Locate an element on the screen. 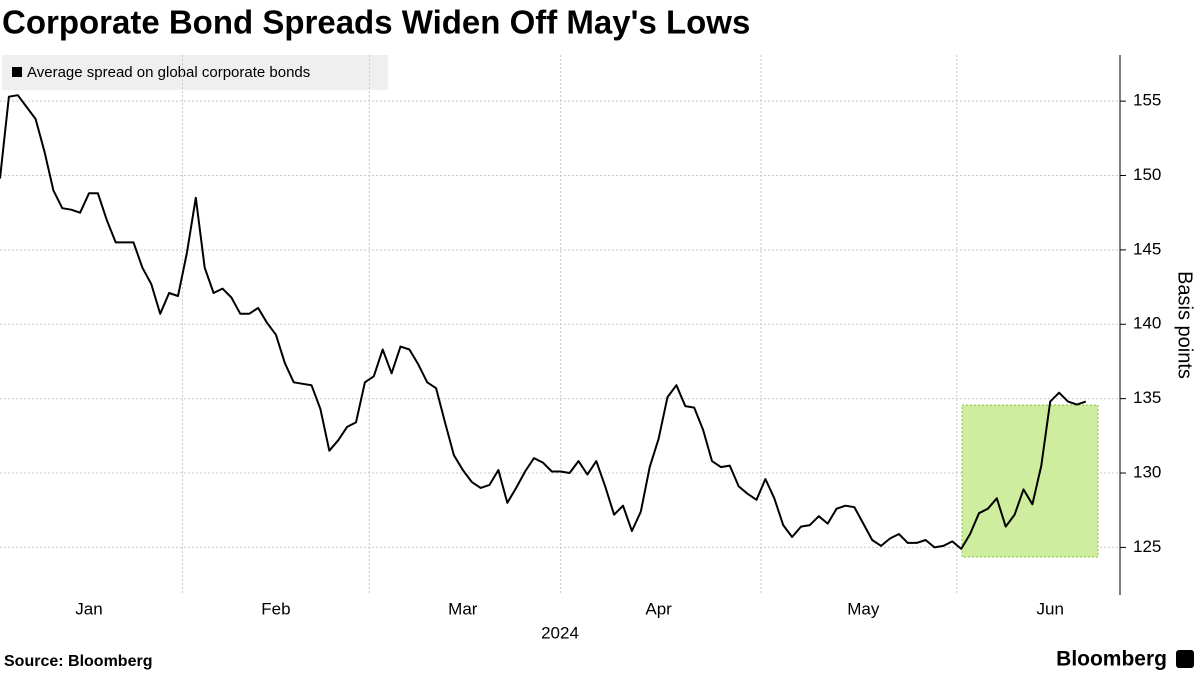 The image size is (1200, 675). brand: Bloomberg is located at coordinates (1111, 659).